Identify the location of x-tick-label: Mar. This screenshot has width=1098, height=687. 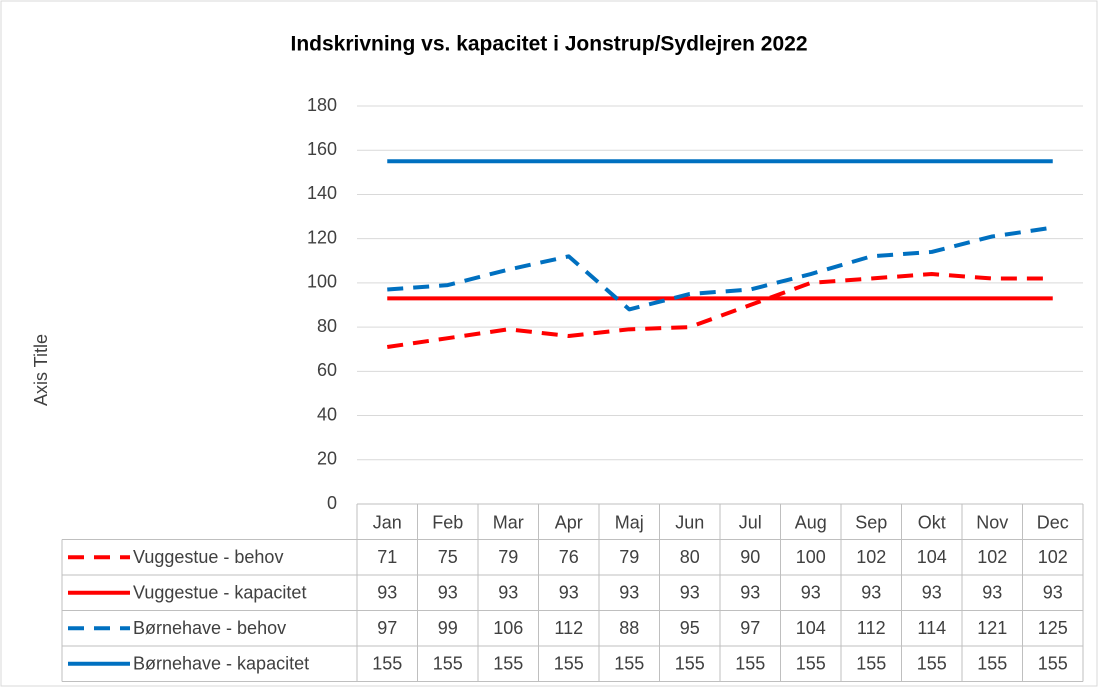
(508, 523).